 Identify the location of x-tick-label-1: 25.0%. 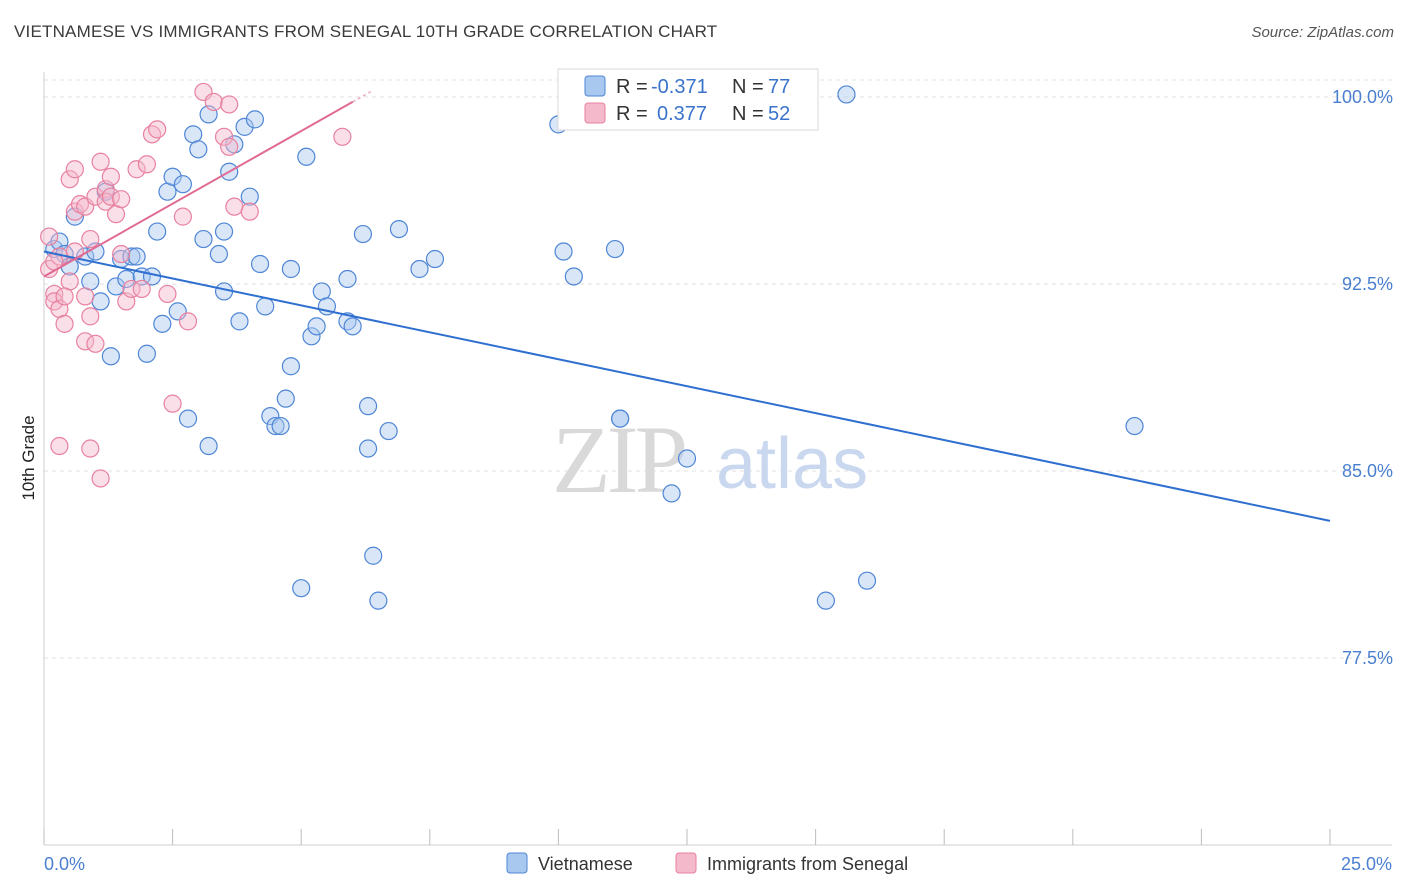
(1366, 864).